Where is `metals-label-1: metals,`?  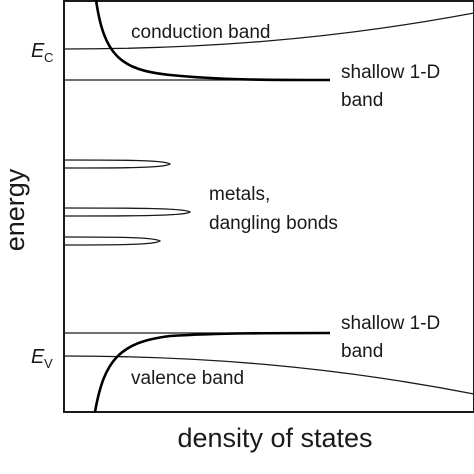 metals-label-1: metals, is located at coordinates (239, 194).